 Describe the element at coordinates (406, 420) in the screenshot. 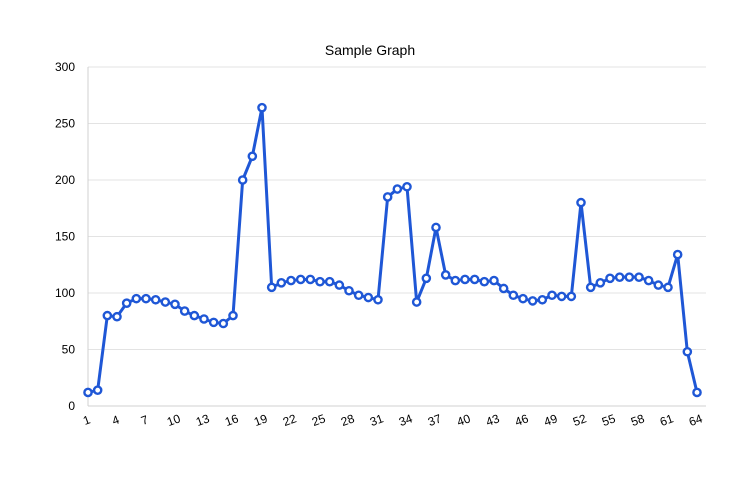

I see `x-tick-label: 34` at that location.